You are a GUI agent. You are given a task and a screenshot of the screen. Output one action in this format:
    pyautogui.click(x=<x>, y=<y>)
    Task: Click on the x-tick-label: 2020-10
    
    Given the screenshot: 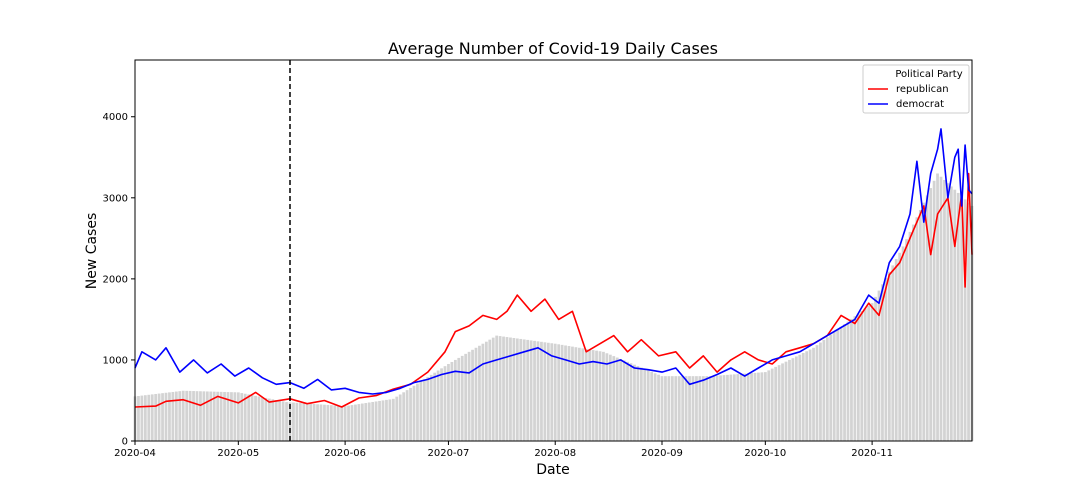 What is the action you would take?
    pyautogui.click(x=765, y=453)
    